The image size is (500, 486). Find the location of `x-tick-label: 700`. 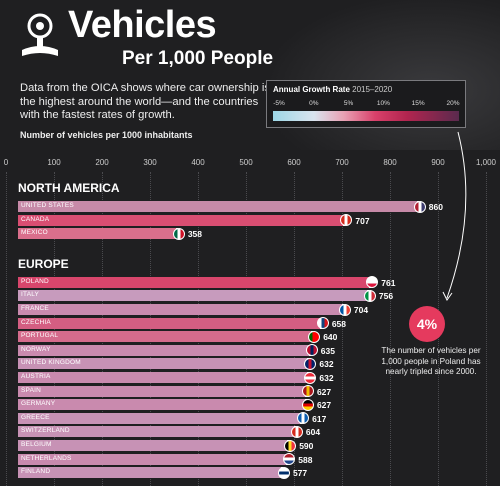

x-tick-label: 700 is located at coordinates (342, 162).